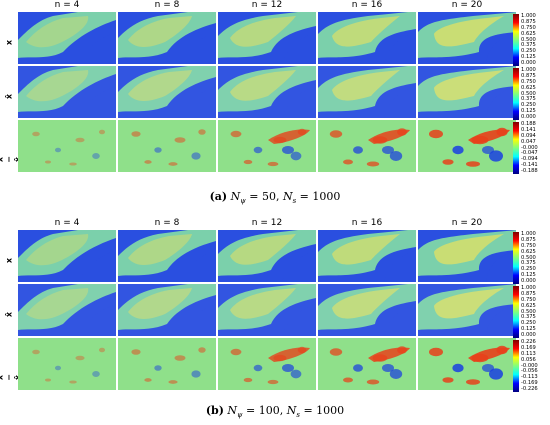 The height and width of the screenshot is (425, 550). Describe the element at coordinates (267, 5) in the screenshot. I see `col-header-3: n = 12` at that location.